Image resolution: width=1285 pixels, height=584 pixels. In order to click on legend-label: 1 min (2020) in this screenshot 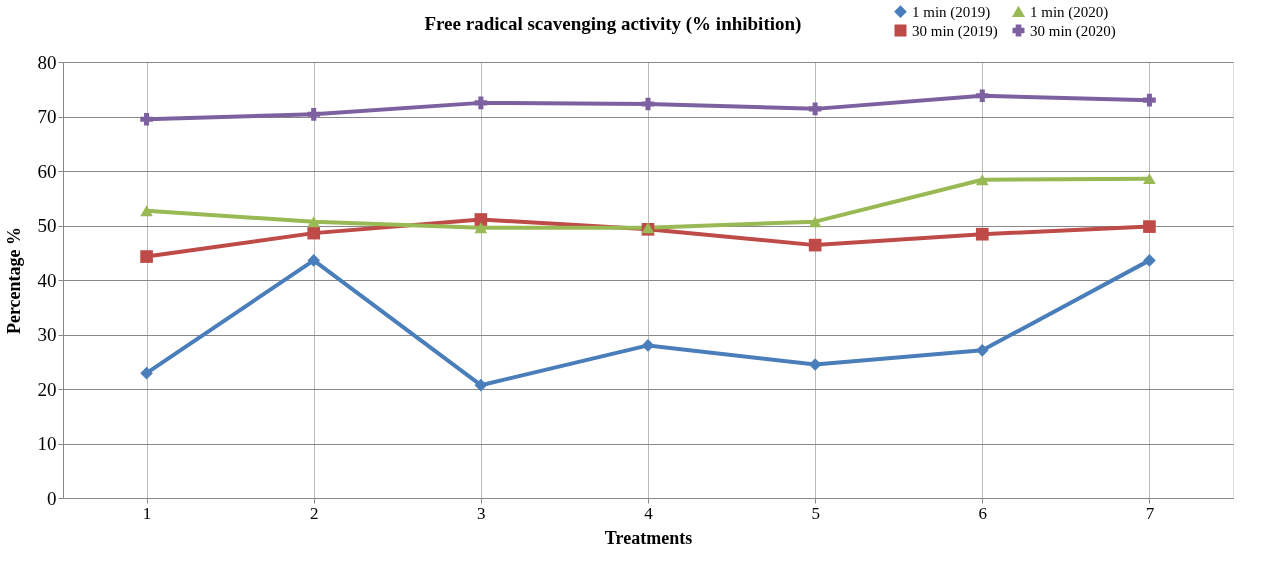, I will do `click(1069, 12)`.